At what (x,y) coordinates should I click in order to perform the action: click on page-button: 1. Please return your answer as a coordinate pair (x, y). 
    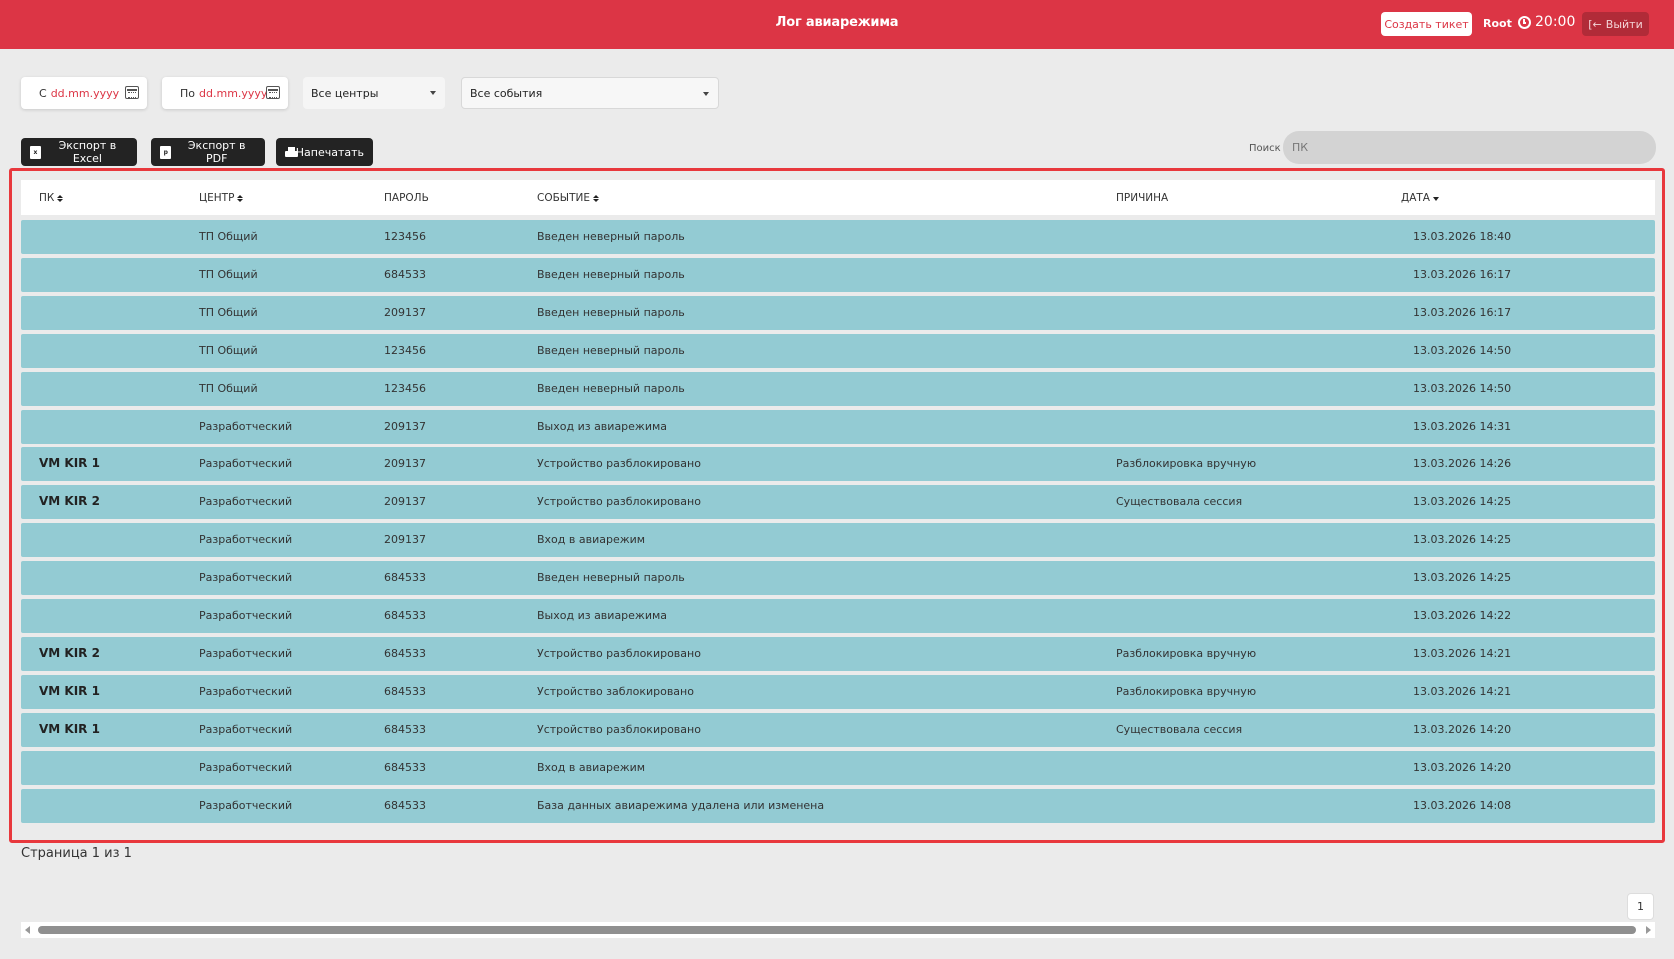
    Looking at the image, I should click on (1640, 906).